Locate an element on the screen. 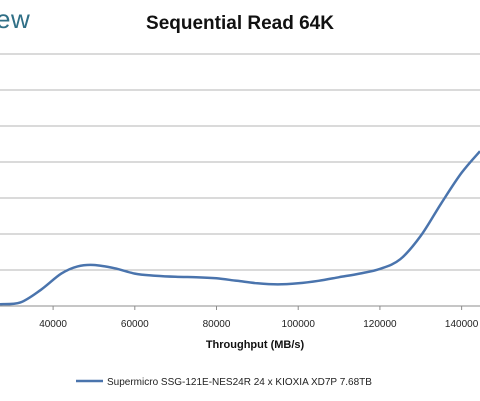 This screenshot has width=480, height=401. brand-logo-partial: ew is located at coordinates (15, 19).